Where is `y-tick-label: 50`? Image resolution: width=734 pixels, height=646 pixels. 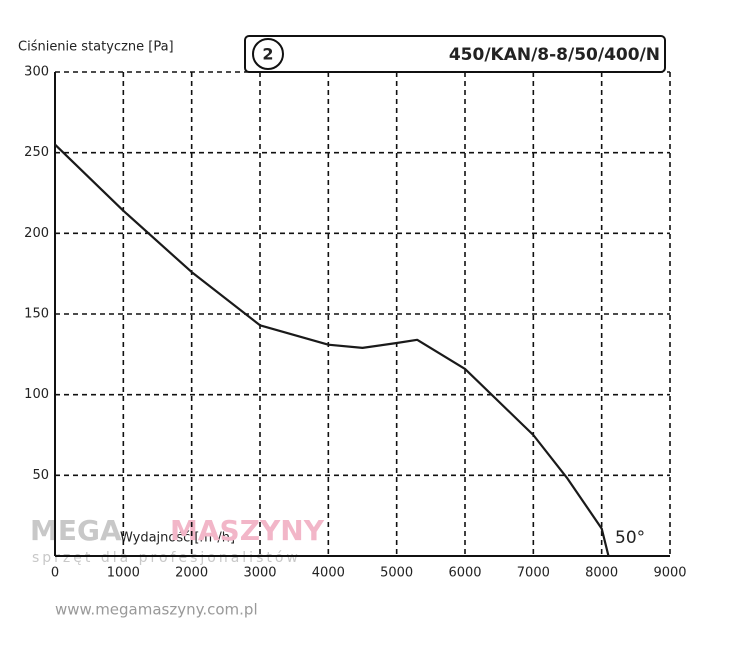 y-tick-label: 50 is located at coordinates (40, 475).